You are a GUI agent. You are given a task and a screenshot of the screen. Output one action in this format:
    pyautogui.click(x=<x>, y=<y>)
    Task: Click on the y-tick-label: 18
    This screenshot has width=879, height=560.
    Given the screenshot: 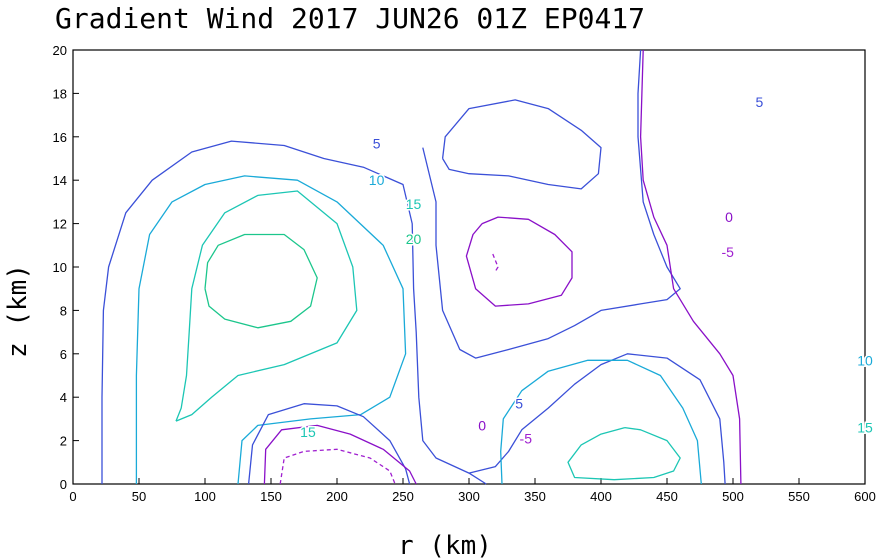 What is the action you would take?
    pyautogui.click(x=60, y=93)
    